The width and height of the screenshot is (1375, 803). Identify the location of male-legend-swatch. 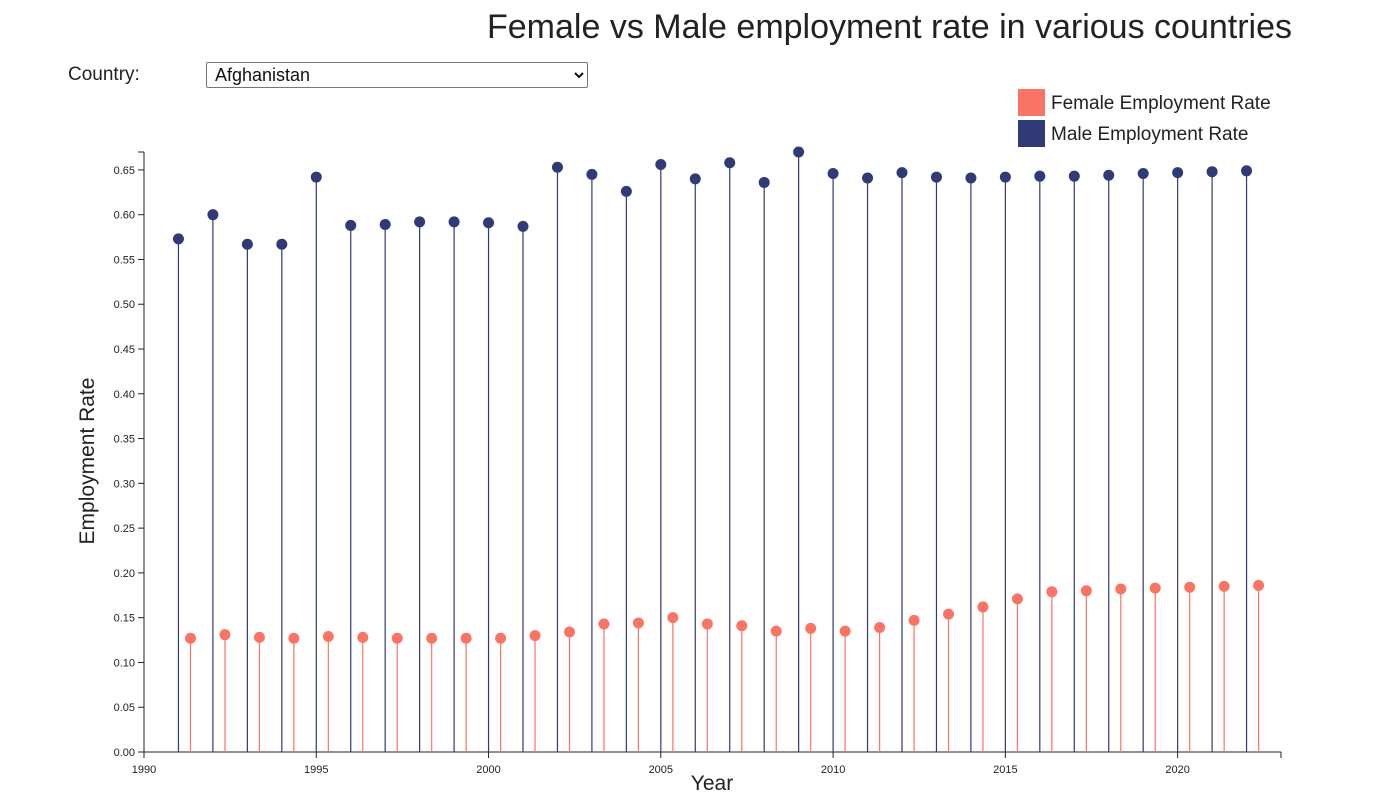
(1031, 133).